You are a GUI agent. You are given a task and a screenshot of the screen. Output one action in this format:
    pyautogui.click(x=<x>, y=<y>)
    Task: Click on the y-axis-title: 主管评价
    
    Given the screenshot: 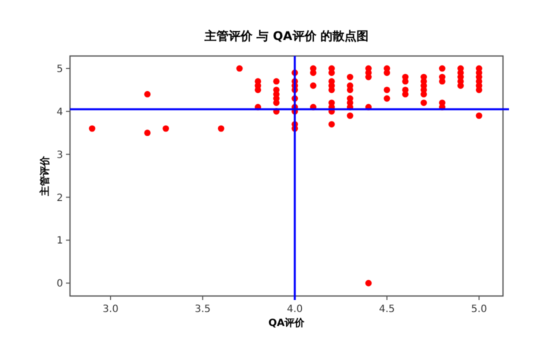 What is the action you would take?
    pyautogui.click(x=45, y=176)
    